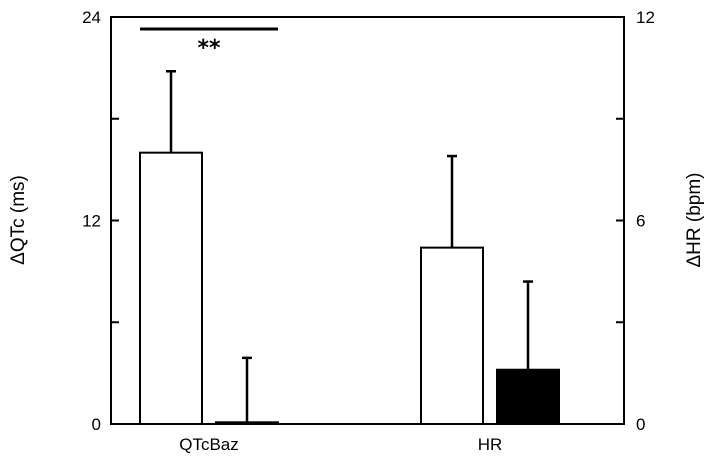  I want to click on x-category-label: HR, so click(490, 444).